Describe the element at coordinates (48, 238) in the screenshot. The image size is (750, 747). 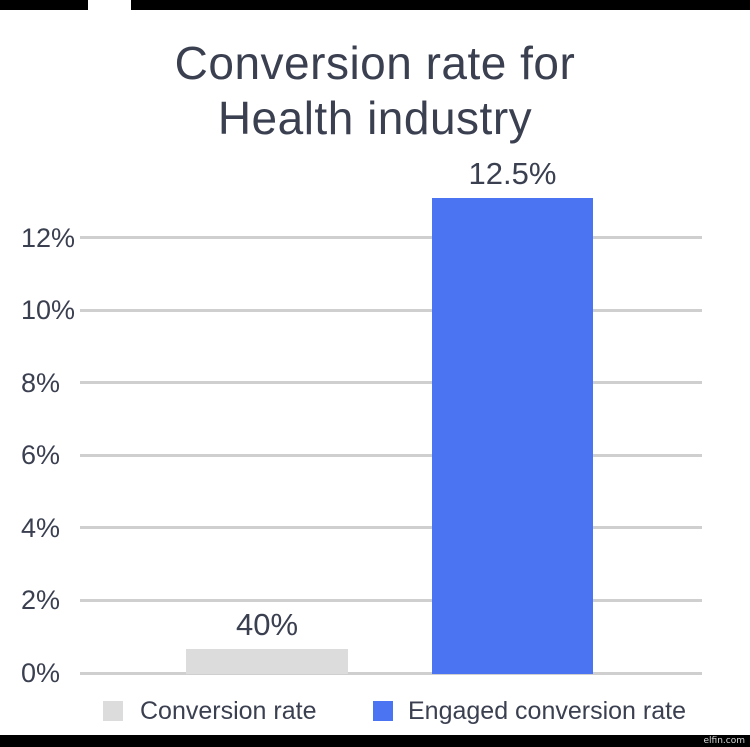
I see `ytick-label: 12%` at that location.